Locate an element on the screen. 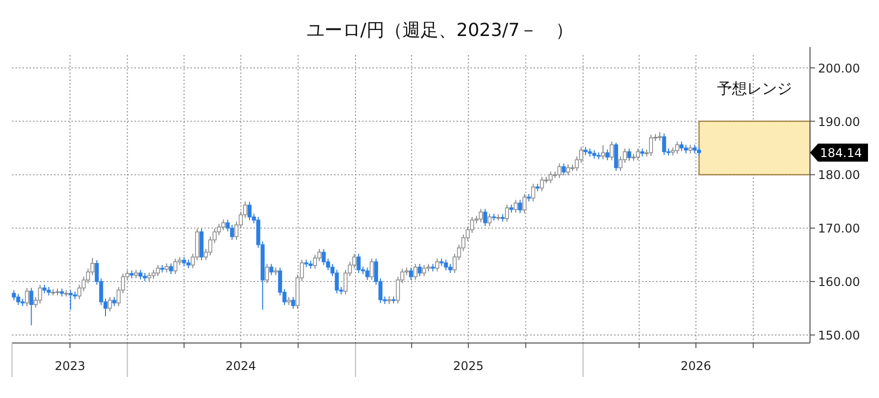  text: 184.14 is located at coordinates (841, 153).